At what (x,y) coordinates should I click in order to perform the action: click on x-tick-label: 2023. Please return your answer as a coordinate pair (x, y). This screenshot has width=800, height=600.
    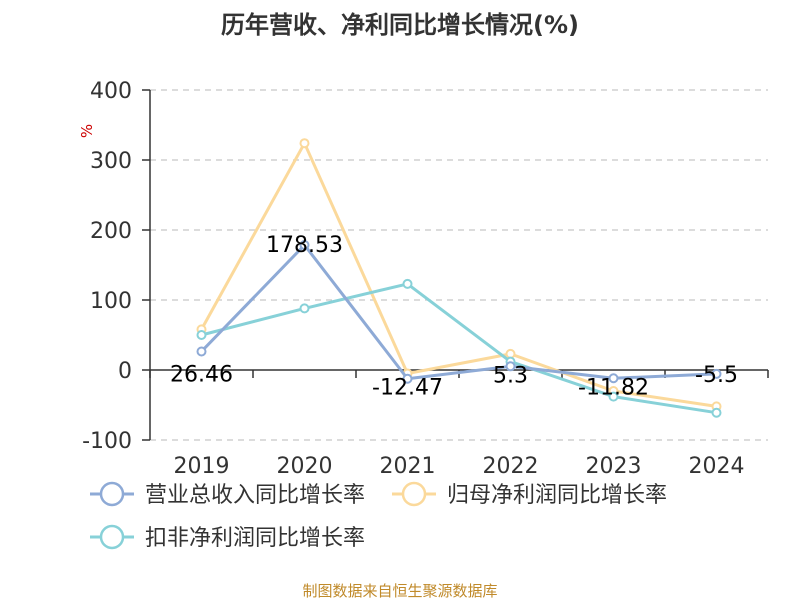
    Looking at the image, I should click on (614, 466).